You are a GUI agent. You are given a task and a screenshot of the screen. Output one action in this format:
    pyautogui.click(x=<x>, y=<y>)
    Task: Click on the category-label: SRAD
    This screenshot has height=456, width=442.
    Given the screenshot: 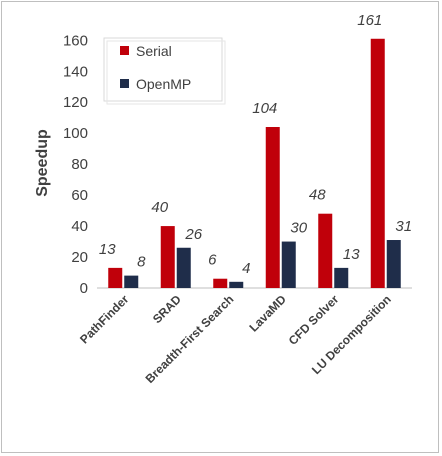 What is the action you would take?
    pyautogui.click(x=167, y=309)
    